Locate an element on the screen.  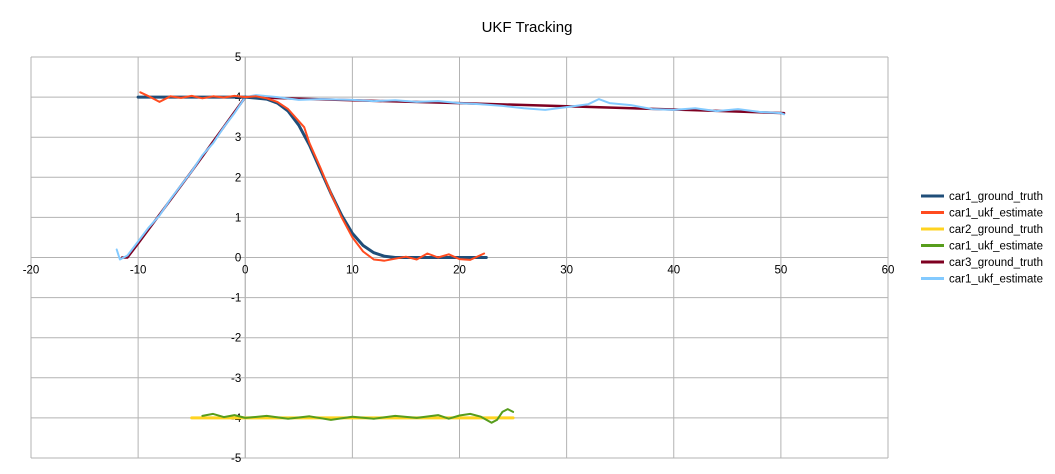
x-tick-label: 30 is located at coordinates (566, 271).